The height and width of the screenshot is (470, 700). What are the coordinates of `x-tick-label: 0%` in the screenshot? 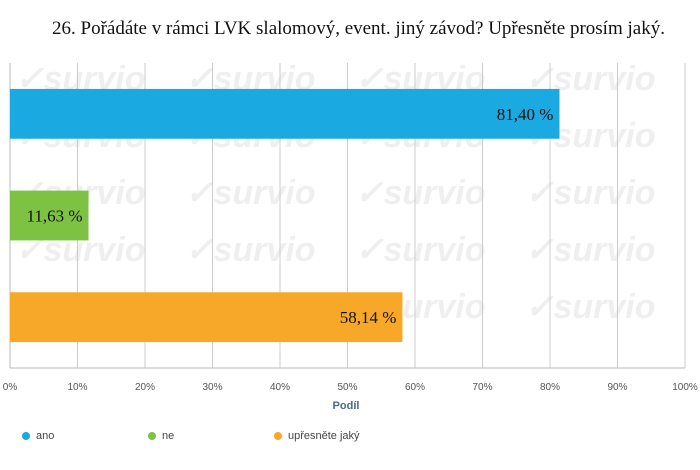 It's located at (10, 387).